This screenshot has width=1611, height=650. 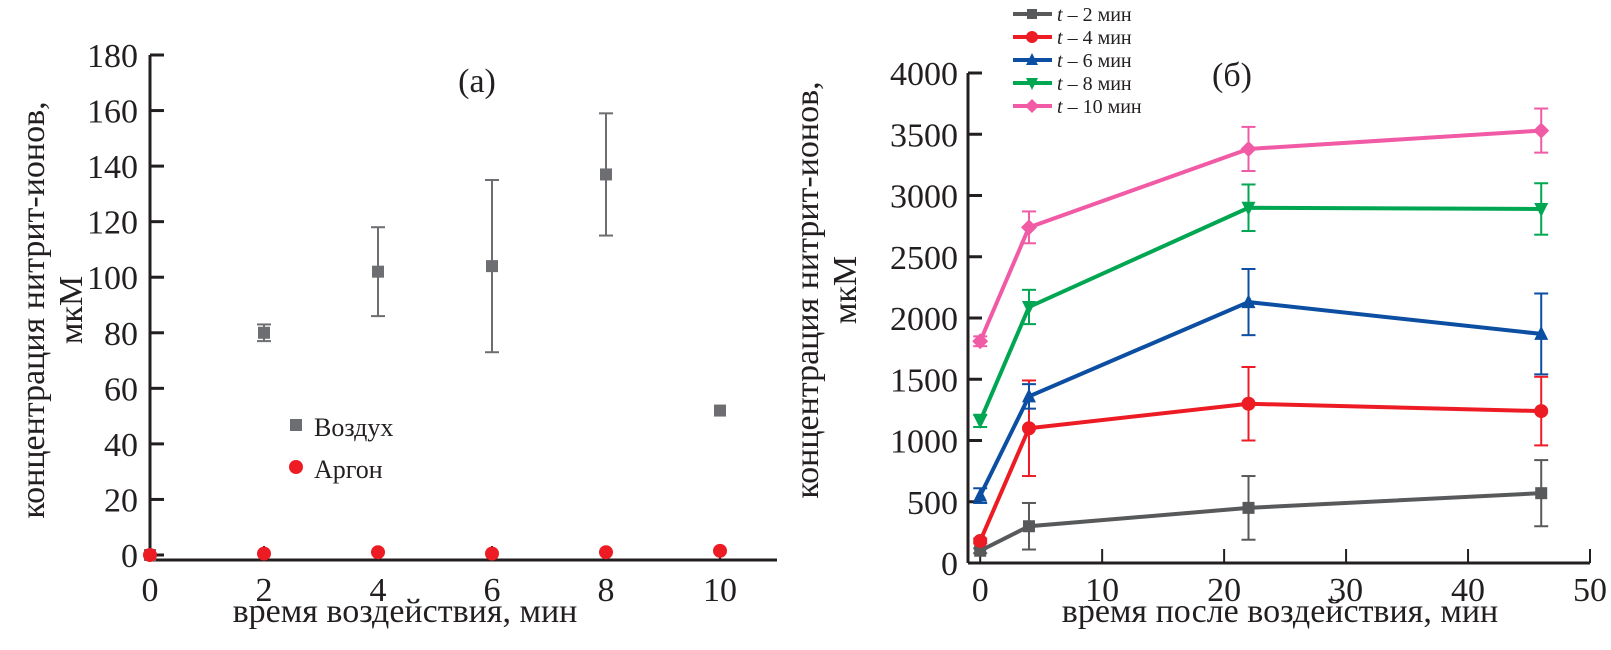 What do you see at coordinates (720, 590) in the screenshot?
I see `x-tick-label-a: 10` at bounding box center [720, 590].